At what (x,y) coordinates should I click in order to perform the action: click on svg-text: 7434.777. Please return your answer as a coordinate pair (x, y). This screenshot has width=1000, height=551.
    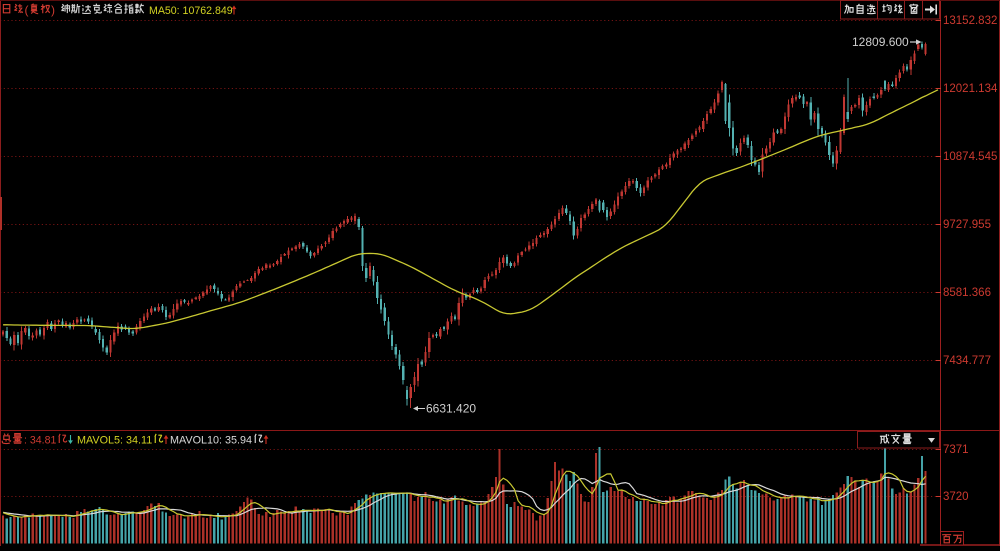
    Looking at the image, I should click on (967, 361).